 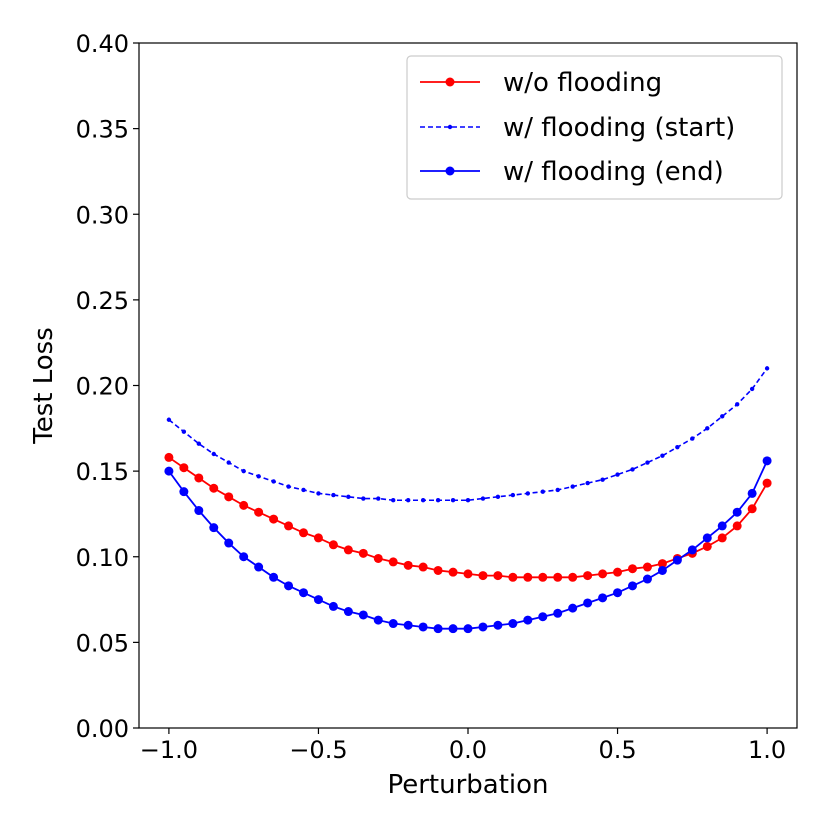 What do you see at coordinates (102, 643) in the screenshot?
I see `y-tick-label: 0.05` at bounding box center [102, 643].